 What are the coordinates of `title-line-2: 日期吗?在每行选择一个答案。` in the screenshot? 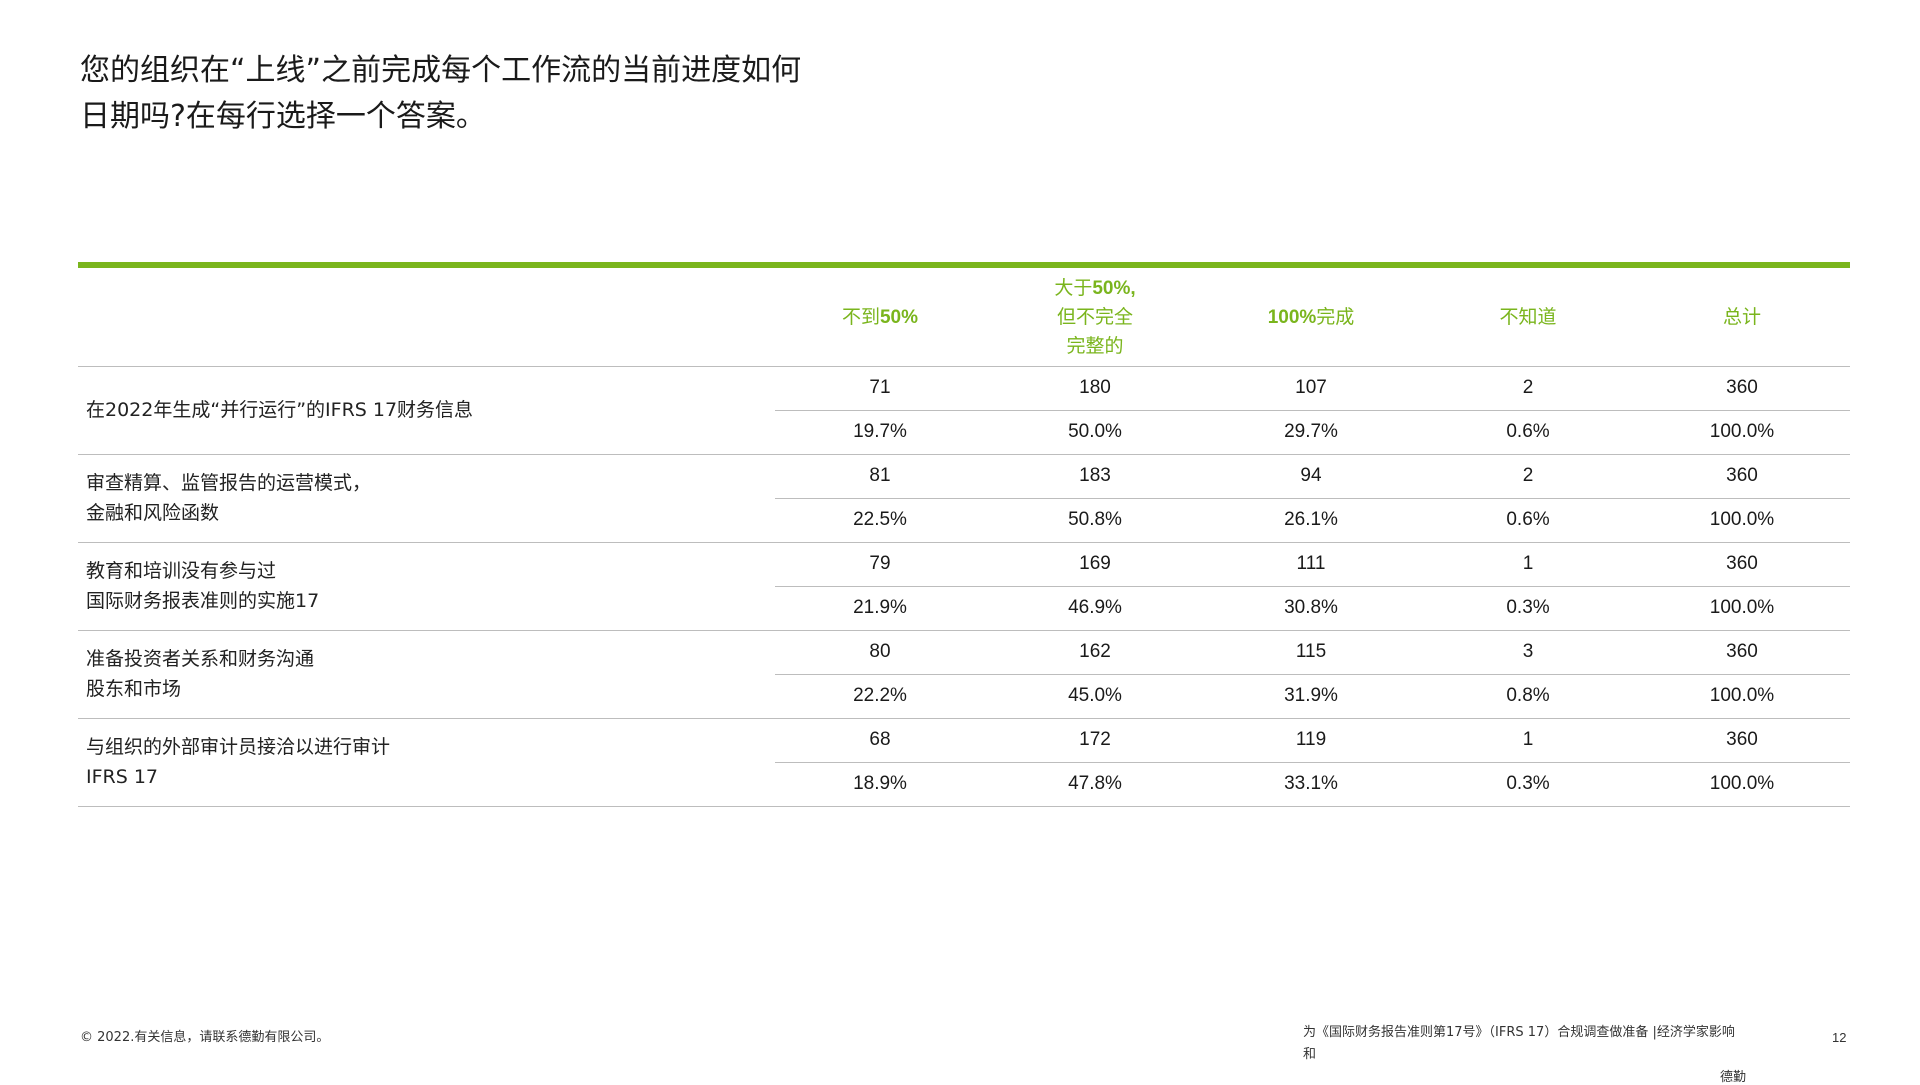 It's located at (283, 116).